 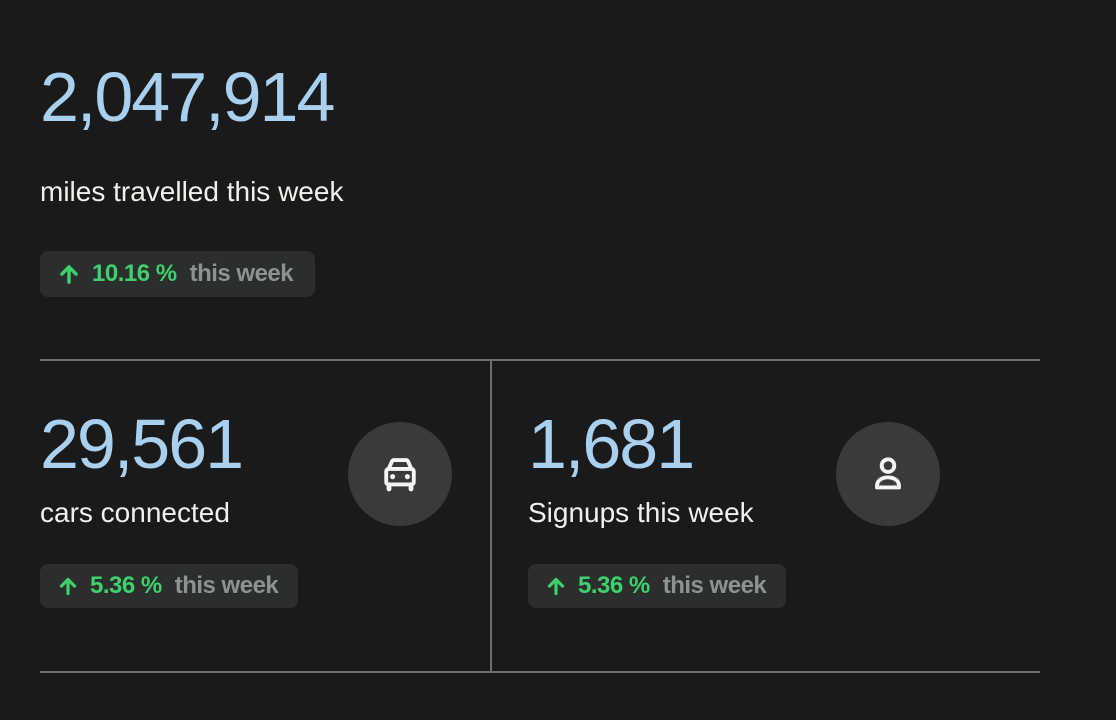 What do you see at coordinates (134, 274) in the screenshot?
I see `hero-change-percent: 10.16 %` at bounding box center [134, 274].